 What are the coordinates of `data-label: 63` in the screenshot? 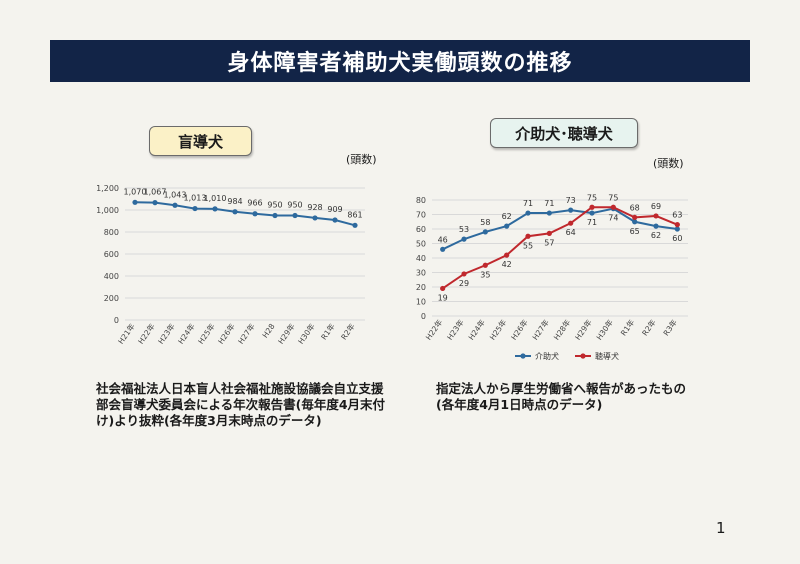 It's located at (677, 215).